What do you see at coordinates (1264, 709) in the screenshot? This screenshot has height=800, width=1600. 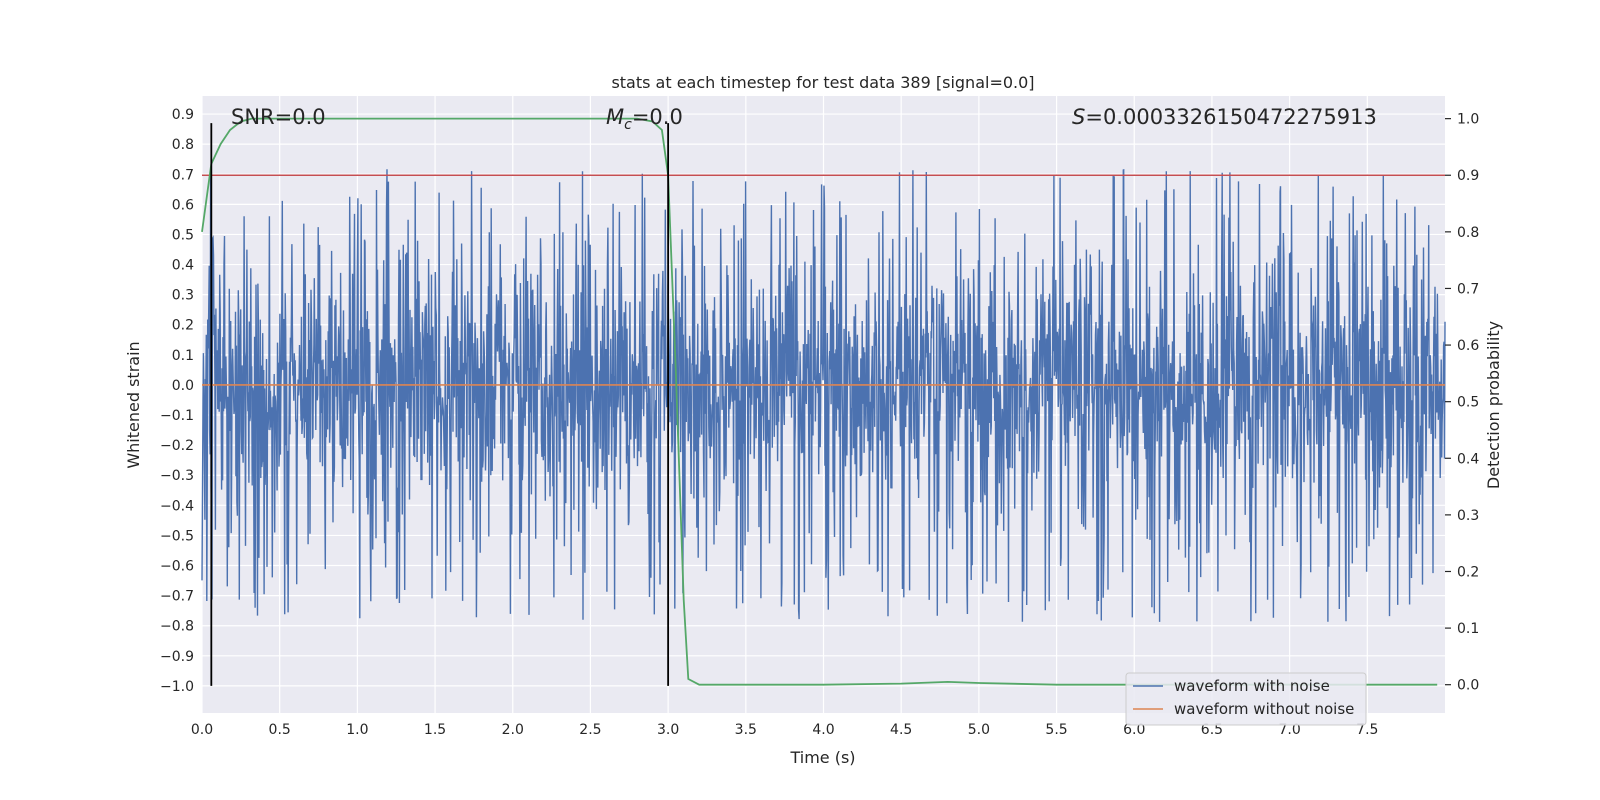 I see `legend-label-waveform-without-noise: waveform without noise` at bounding box center [1264, 709].